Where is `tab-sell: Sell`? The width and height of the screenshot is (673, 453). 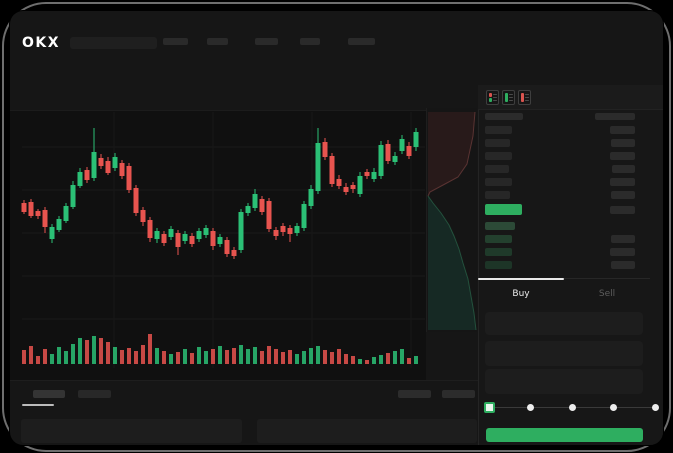
tab-sell: Sell is located at coordinates (607, 294).